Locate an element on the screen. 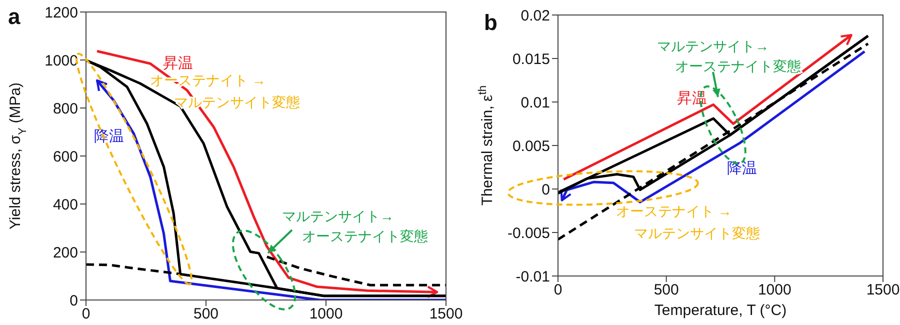  chart-title: a is located at coordinates (14, 16).